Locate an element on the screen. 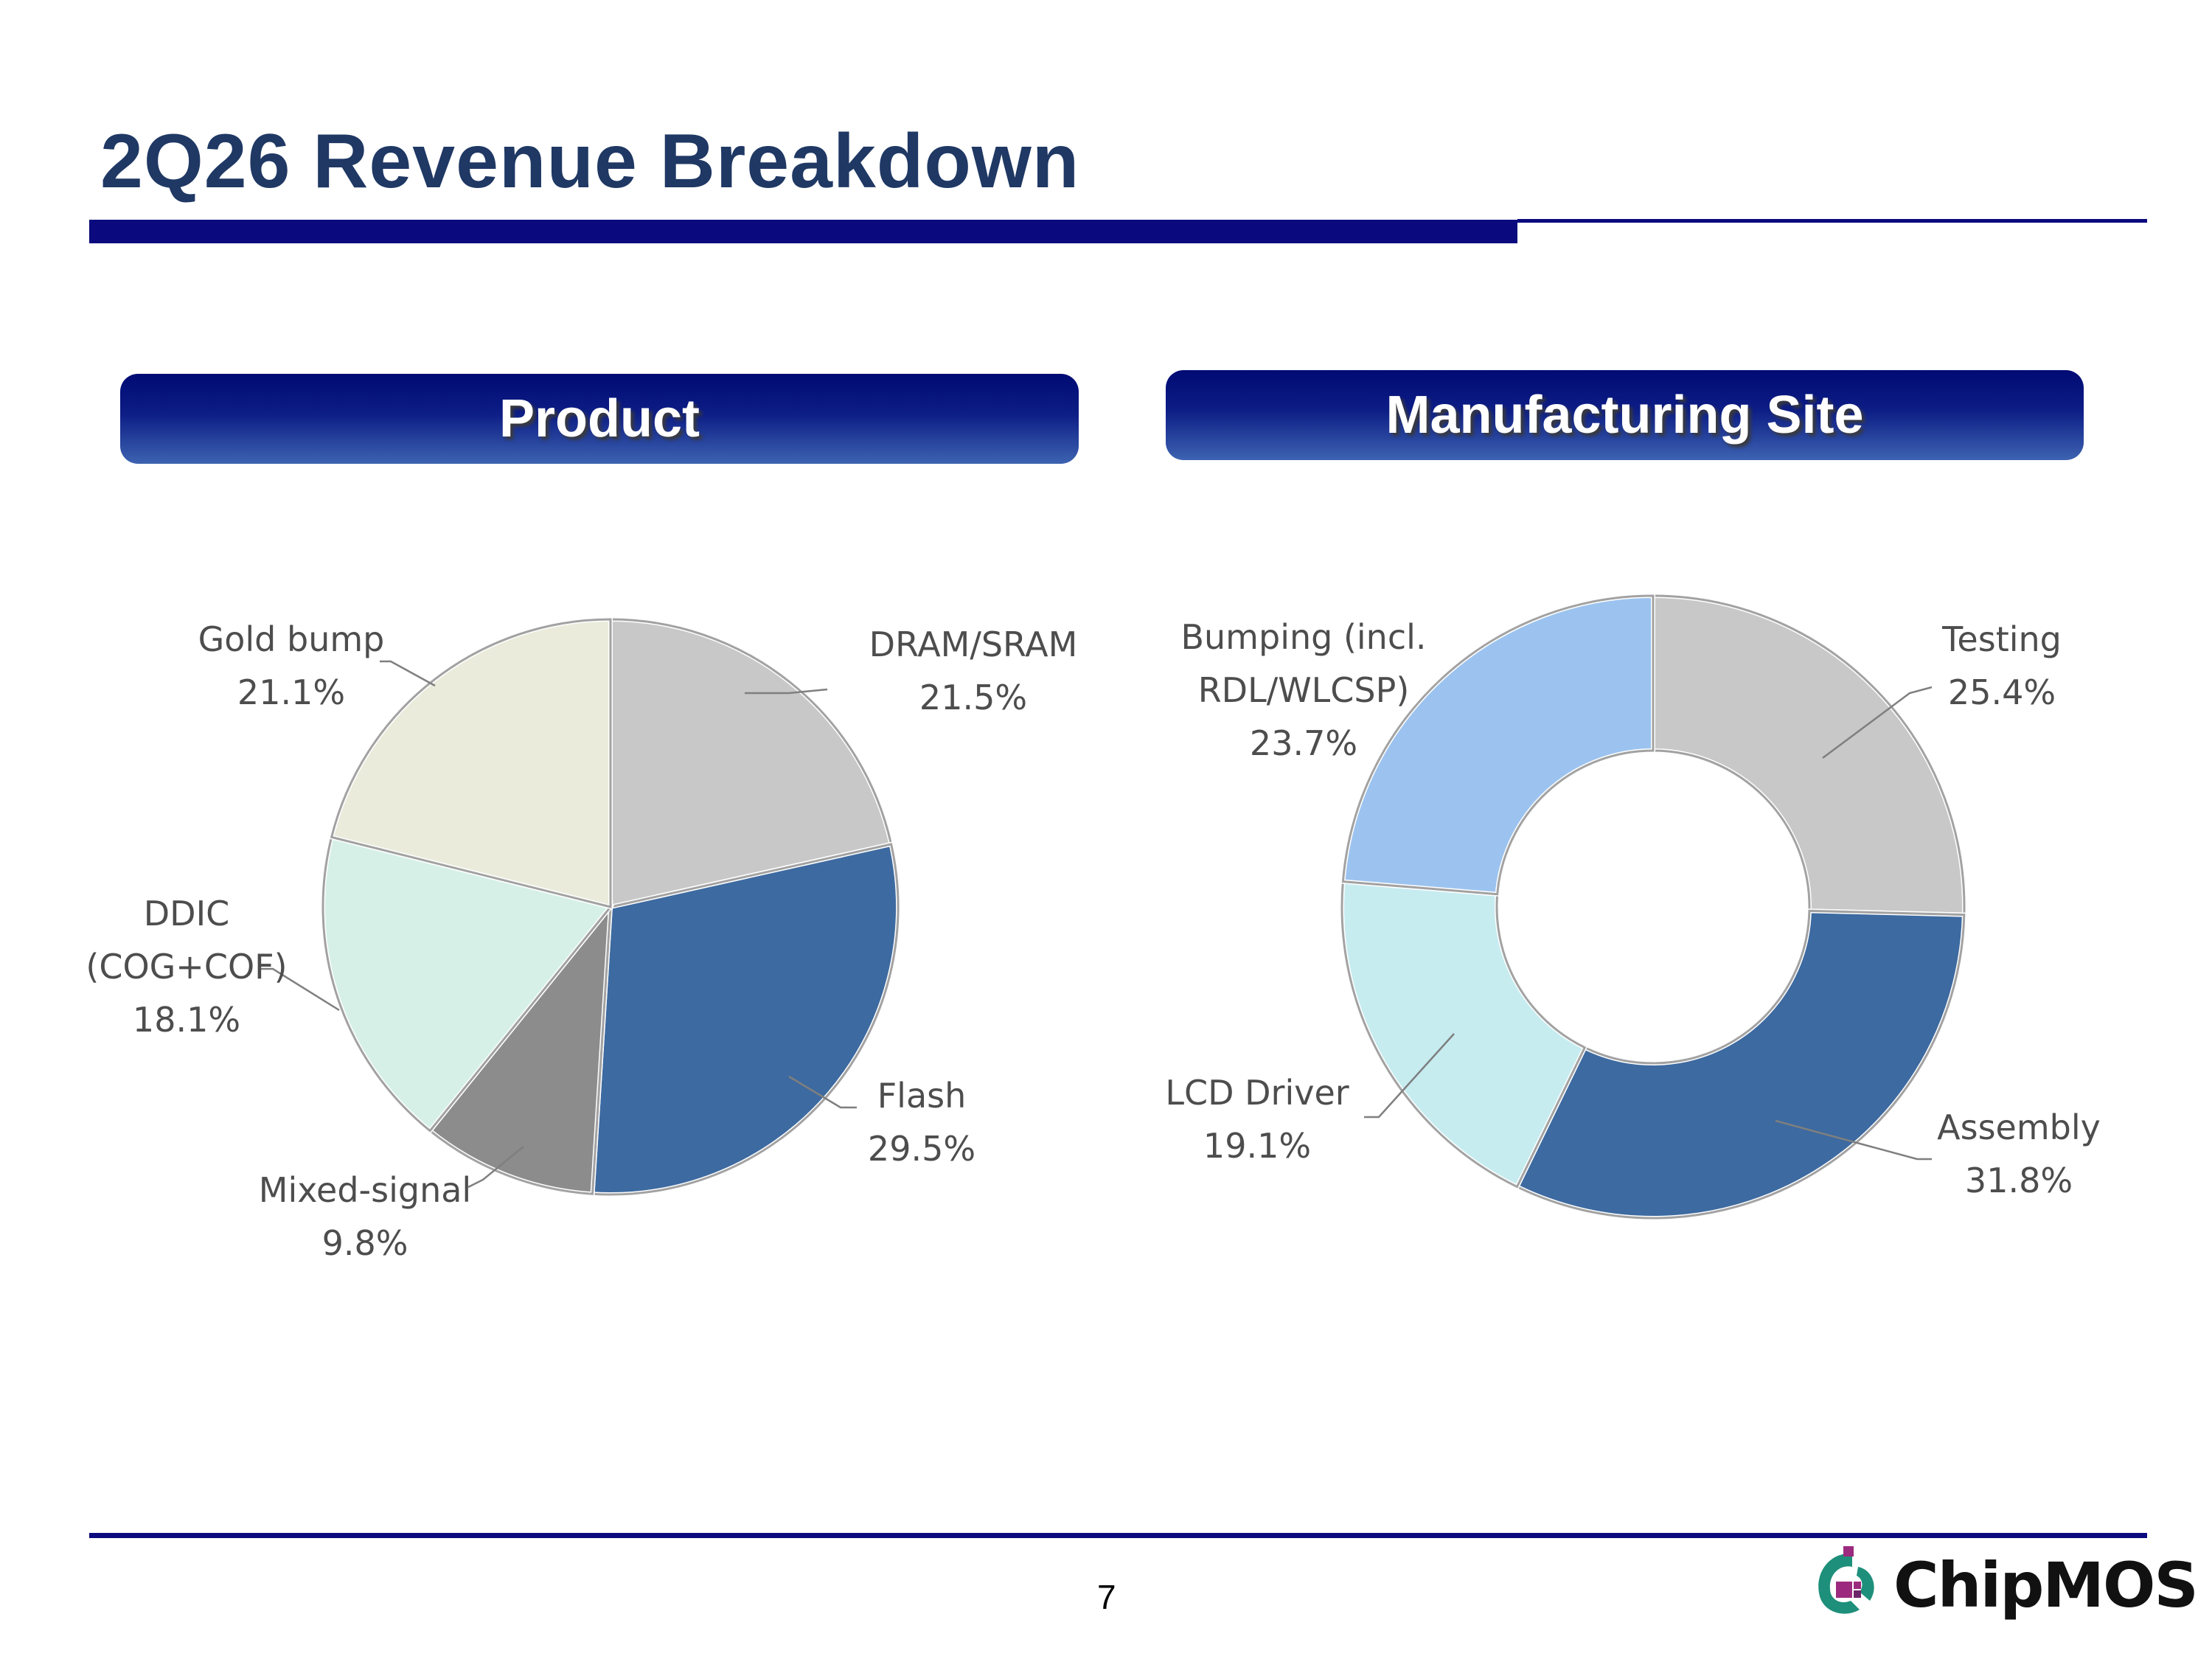 Image resolution: width=2212 pixels, height=1659 pixels. logo-text: ChipMOS is located at coordinates (2046, 1585).